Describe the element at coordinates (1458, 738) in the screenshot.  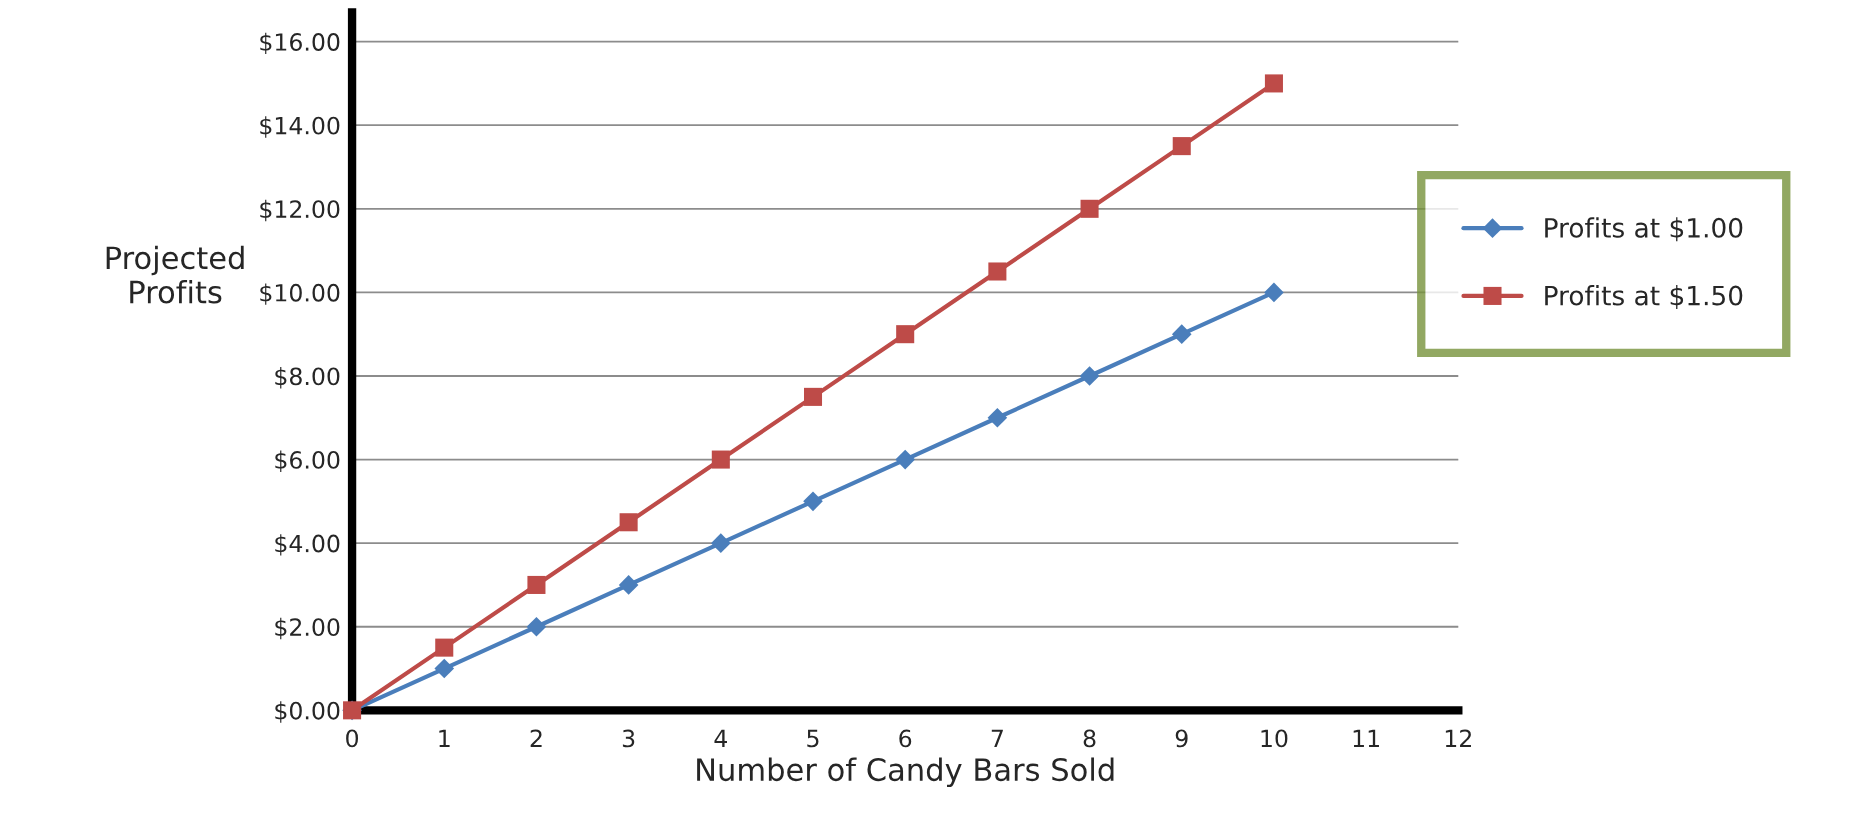
I see `x-tick-label: 12` at that location.